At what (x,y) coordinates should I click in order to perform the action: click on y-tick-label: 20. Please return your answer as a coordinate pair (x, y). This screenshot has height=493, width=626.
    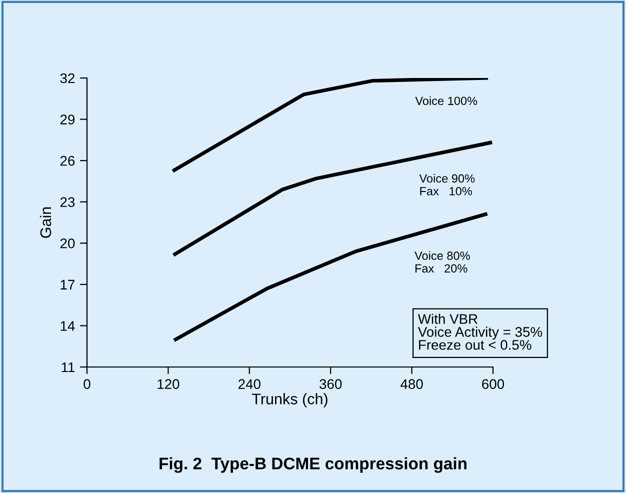
    Looking at the image, I should click on (67, 243).